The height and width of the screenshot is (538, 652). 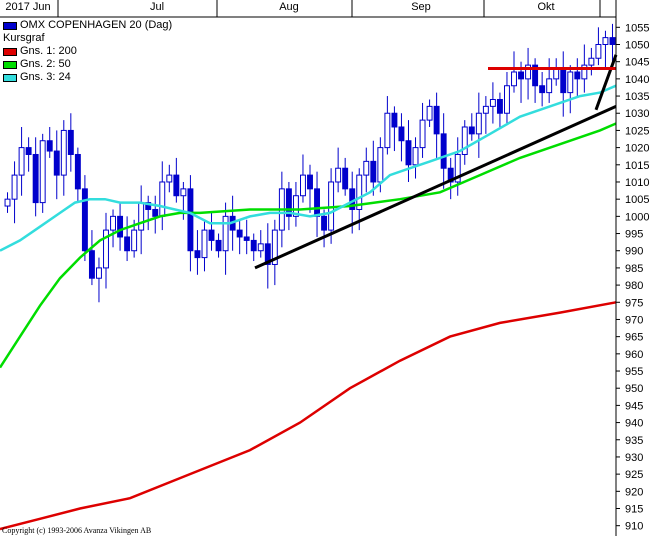 What do you see at coordinates (24, 38) in the screenshot?
I see `legend-label: Kursgraf` at bounding box center [24, 38].